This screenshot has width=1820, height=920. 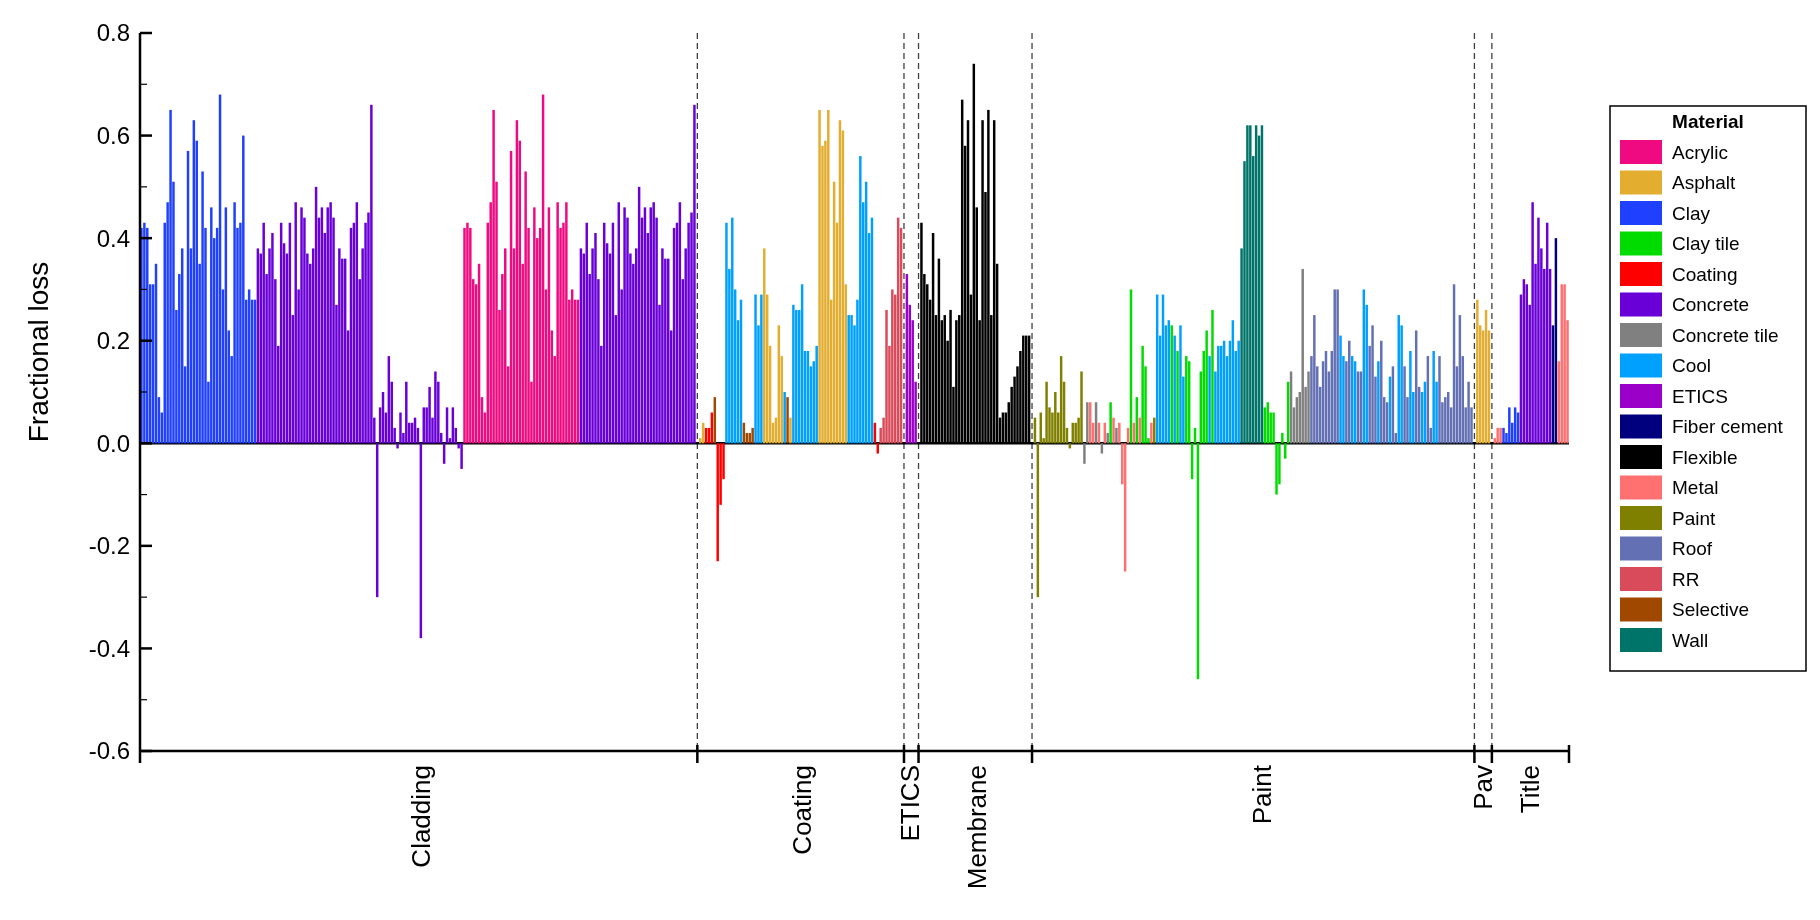 What do you see at coordinates (1262, 794) in the screenshot?
I see `x-tick-label: Paint` at bounding box center [1262, 794].